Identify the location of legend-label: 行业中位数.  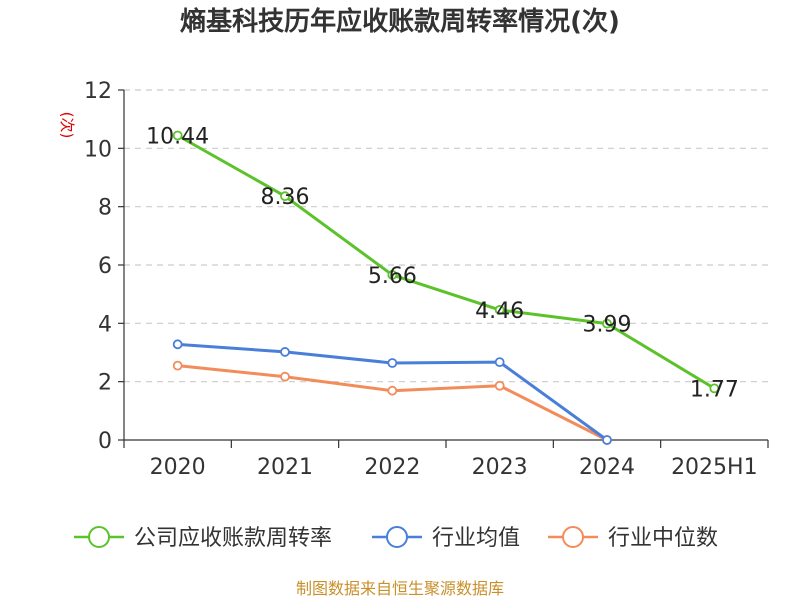
(663, 538).